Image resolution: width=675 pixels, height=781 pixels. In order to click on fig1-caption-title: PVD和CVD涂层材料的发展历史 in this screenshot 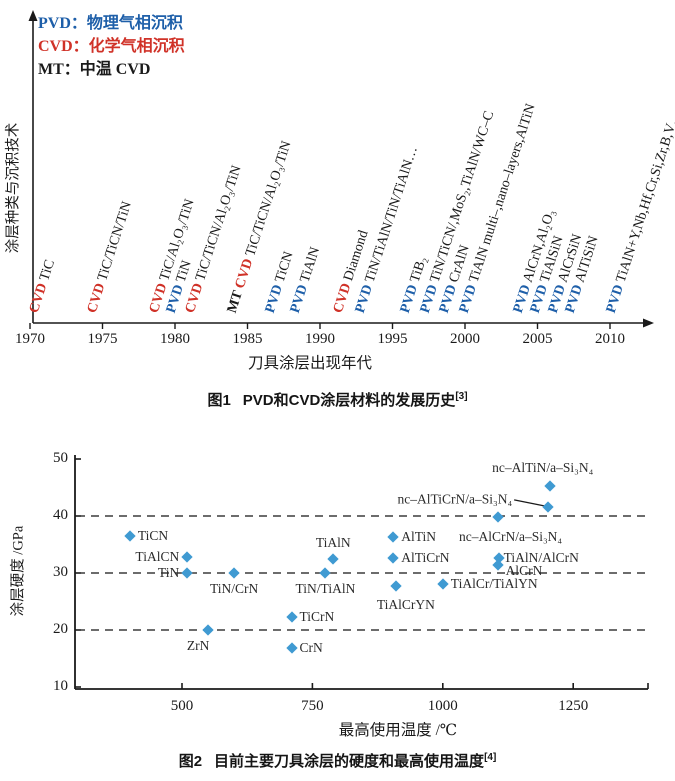, I will do `click(349, 400)`.